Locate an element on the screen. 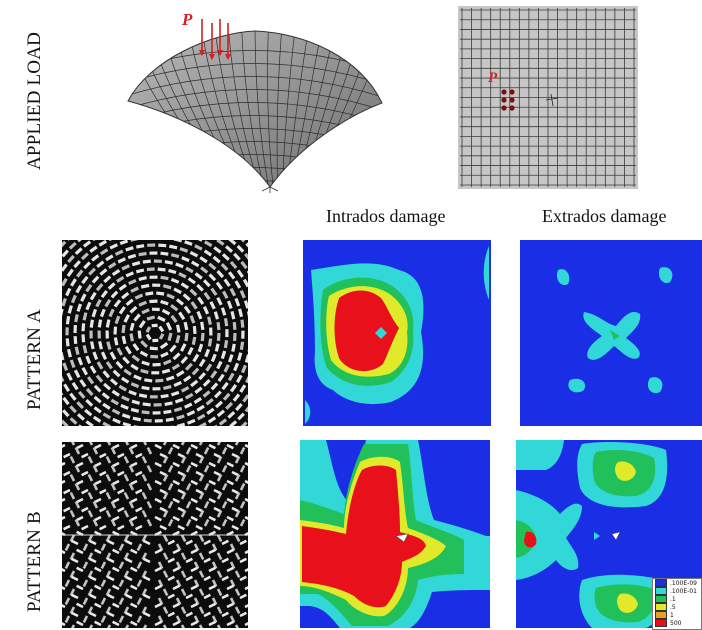  legend-label: .100E-09 is located at coordinates (683, 583).